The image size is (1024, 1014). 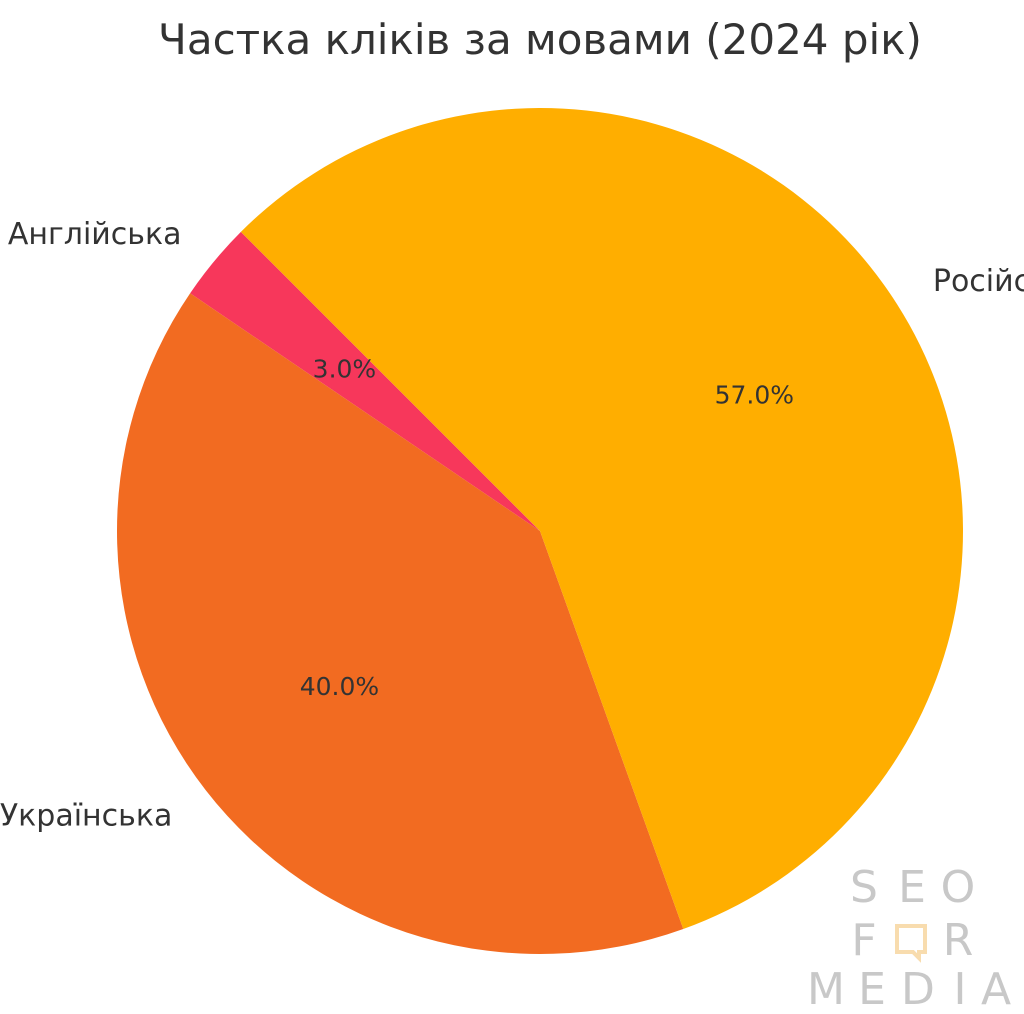 I want to click on speech-bubble-icon, so click(x=911, y=943).